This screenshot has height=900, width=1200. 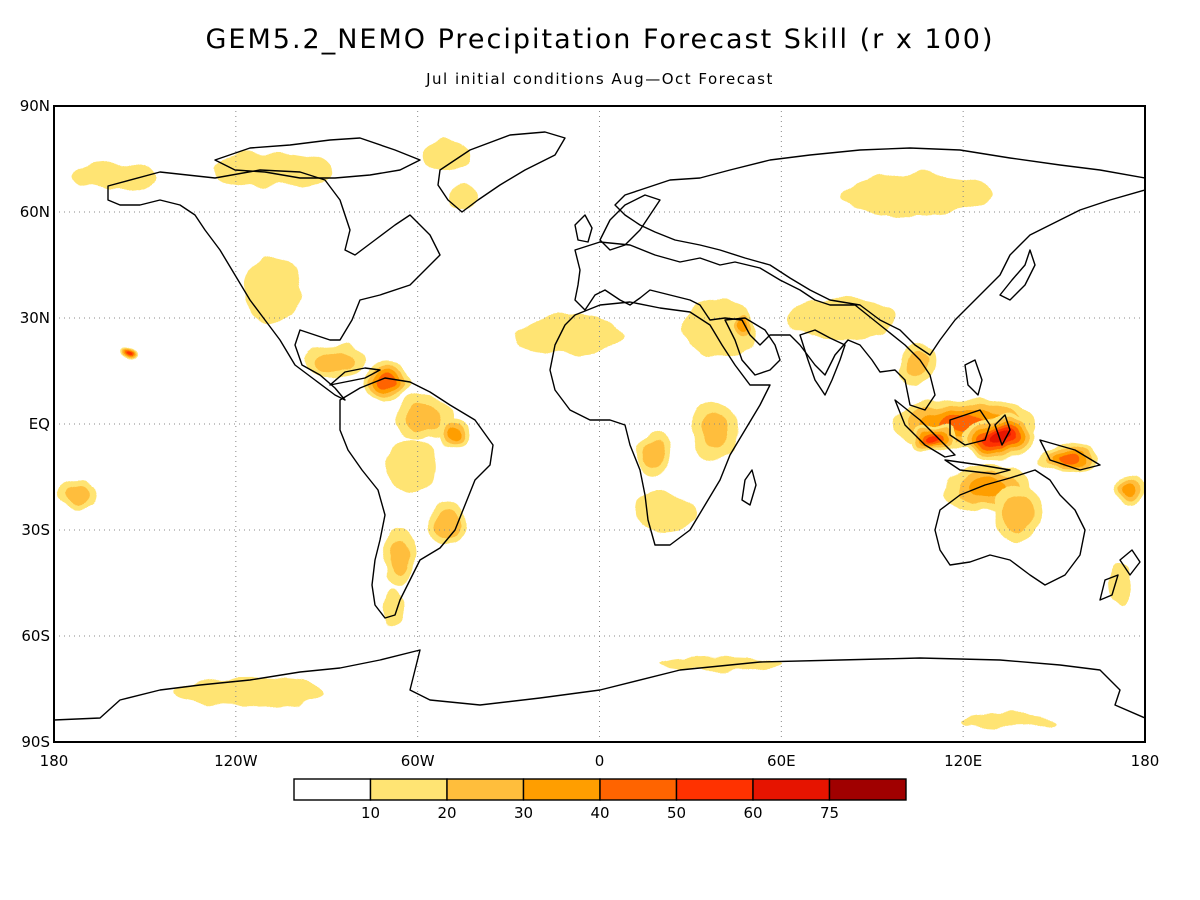 I want to click on lat-tick-label: EQ, so click(x=39, y=424).